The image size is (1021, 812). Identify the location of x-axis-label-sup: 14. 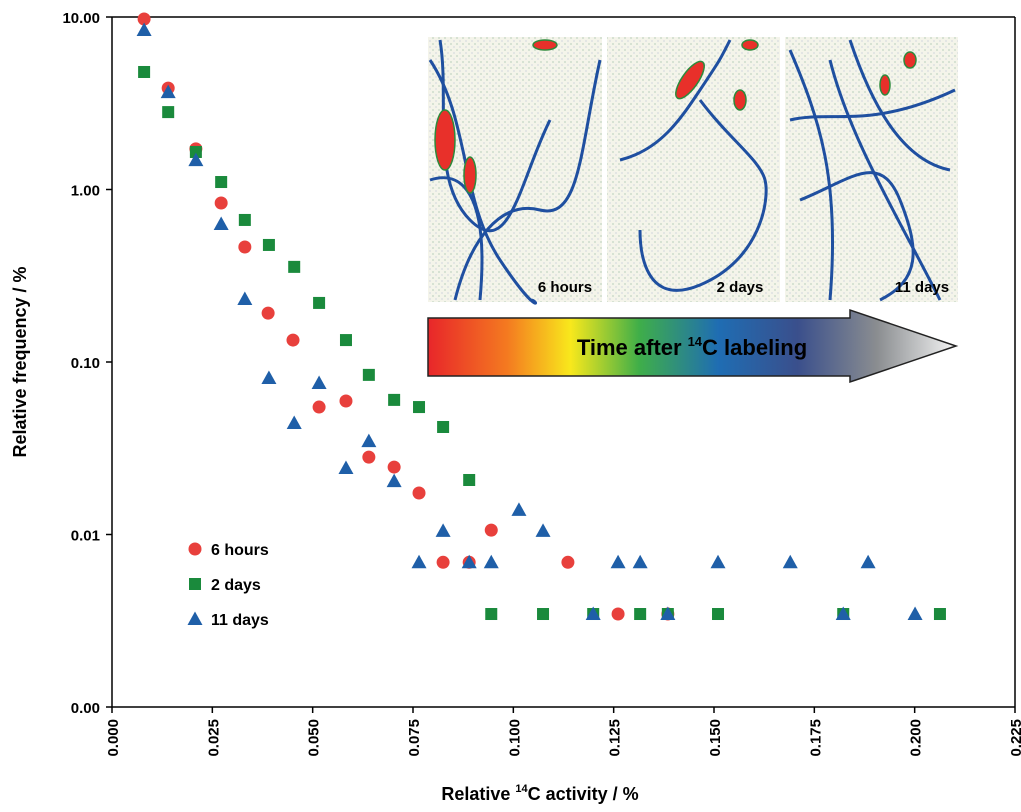
(521, 789).